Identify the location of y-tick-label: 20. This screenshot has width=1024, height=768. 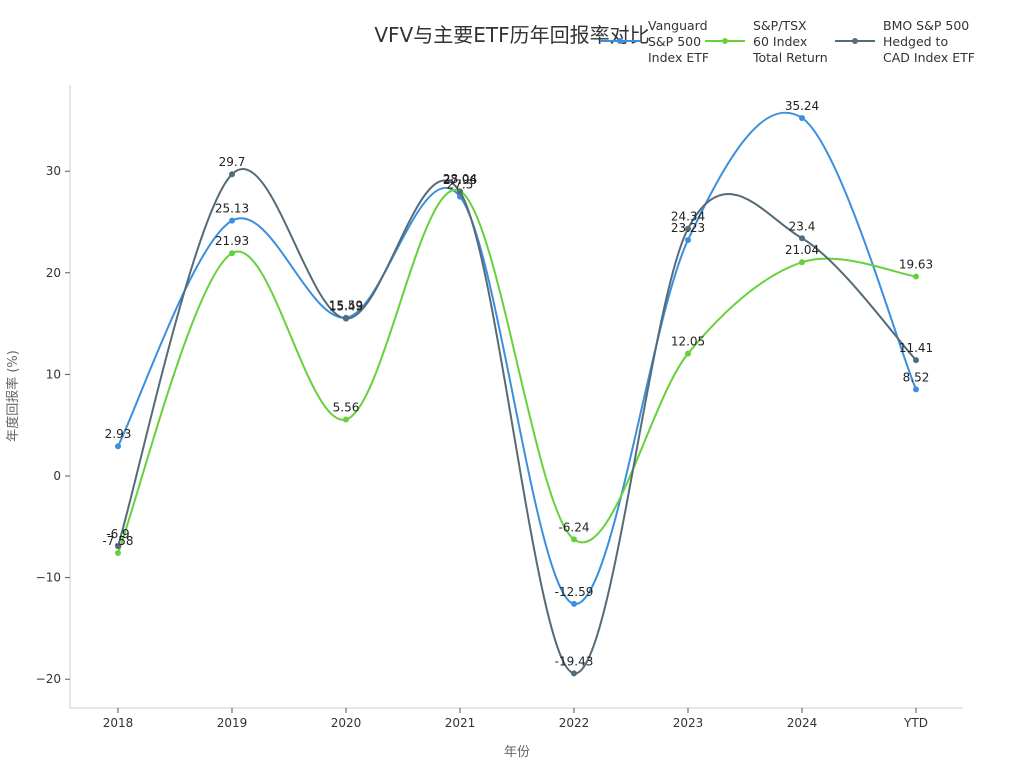
(53, 273).